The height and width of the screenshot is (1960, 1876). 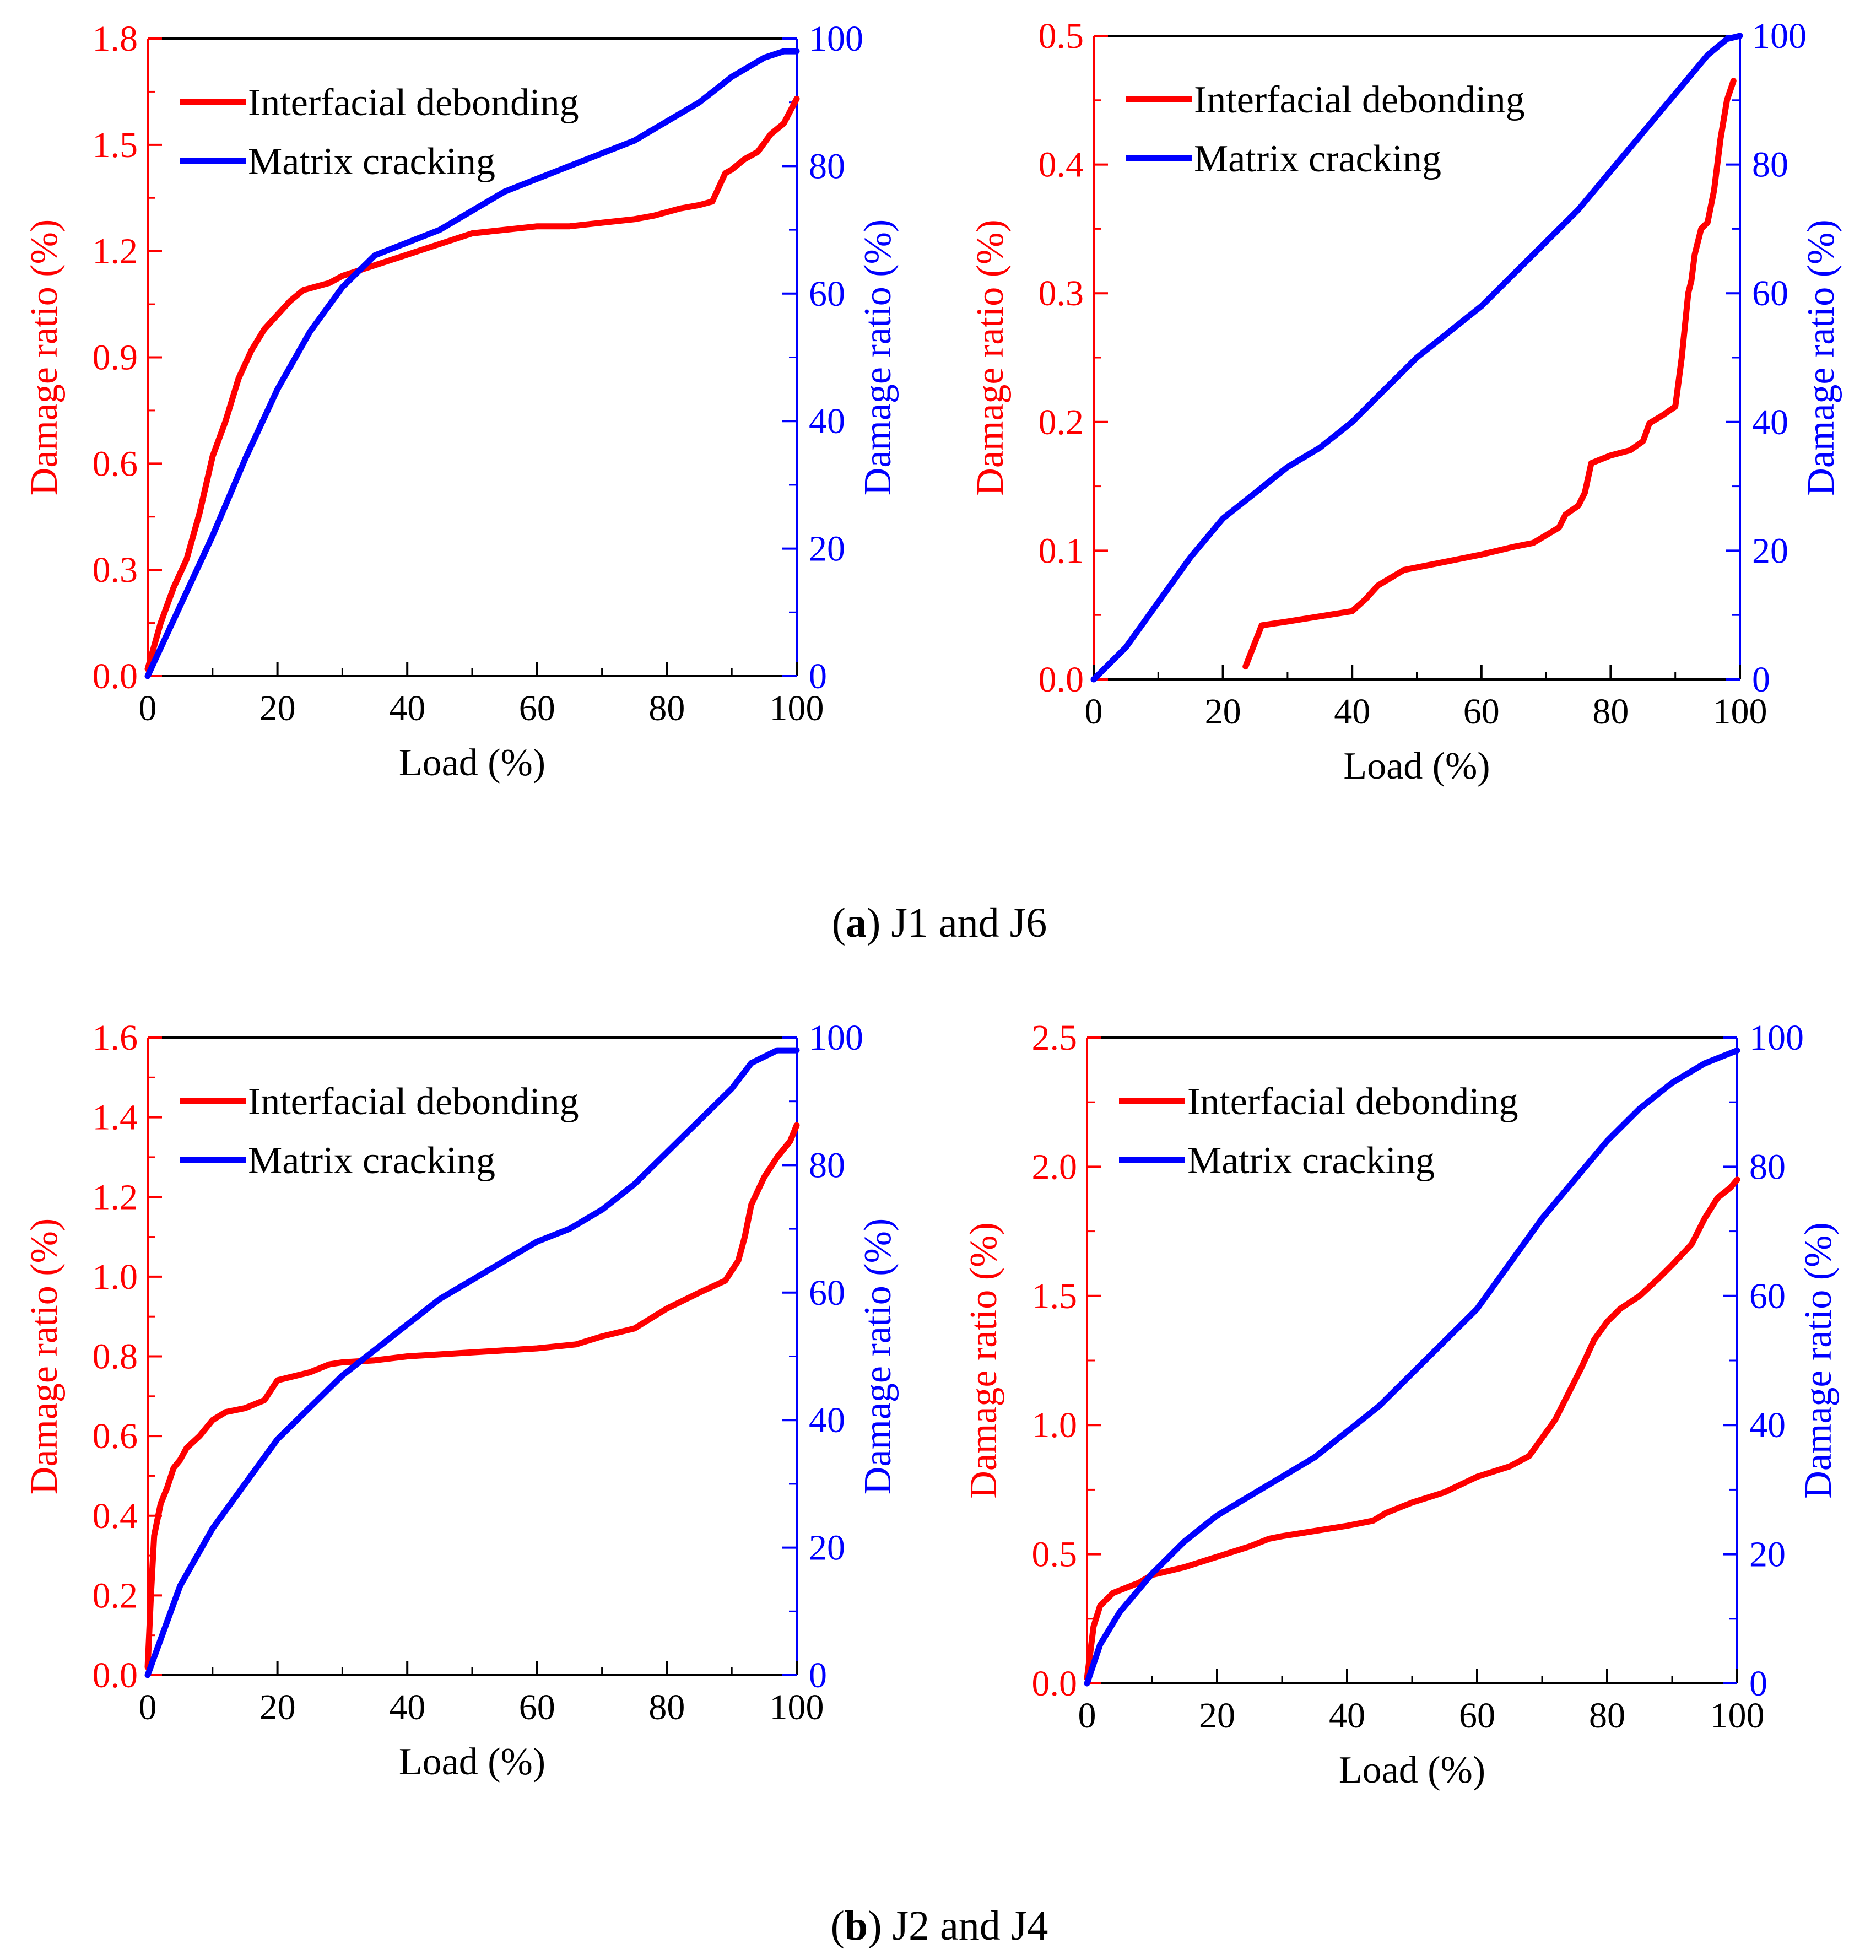 What do you see at coordinates (115, 1357) in the screenshot?
I see `left-y-tick-label: 0.8` at bounding box center [115, 1357].